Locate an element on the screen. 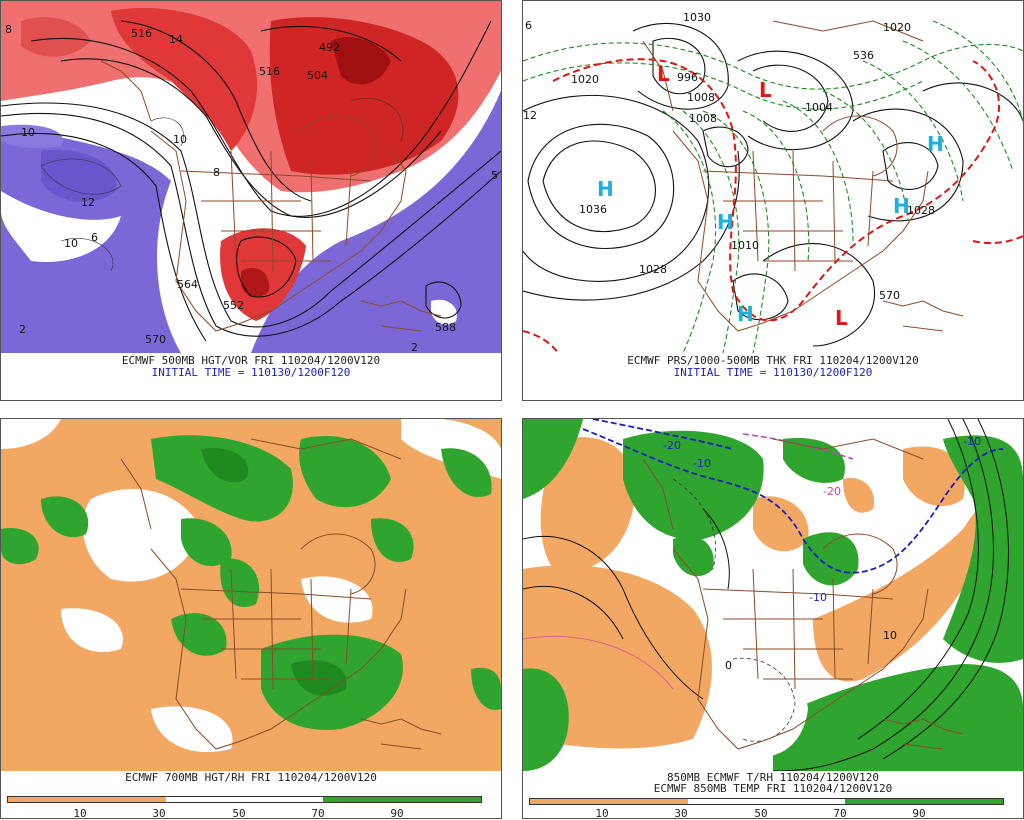 This screenshot has height=820, width=1024. contour-label: 570 is located at coordinates (155, 339).